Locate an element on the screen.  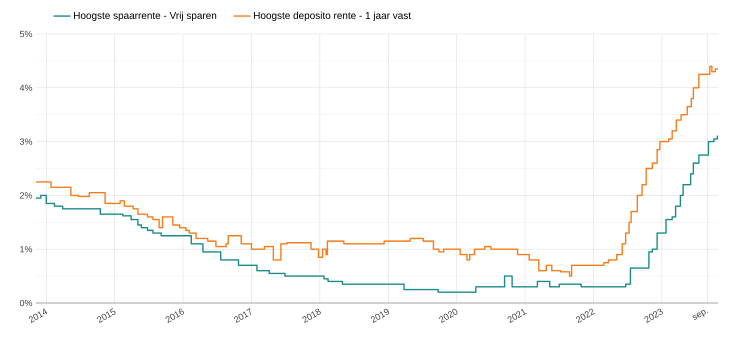
legend-label: Hoogste spaarrente - Vrij sparen is located at coordinates (145, 16).